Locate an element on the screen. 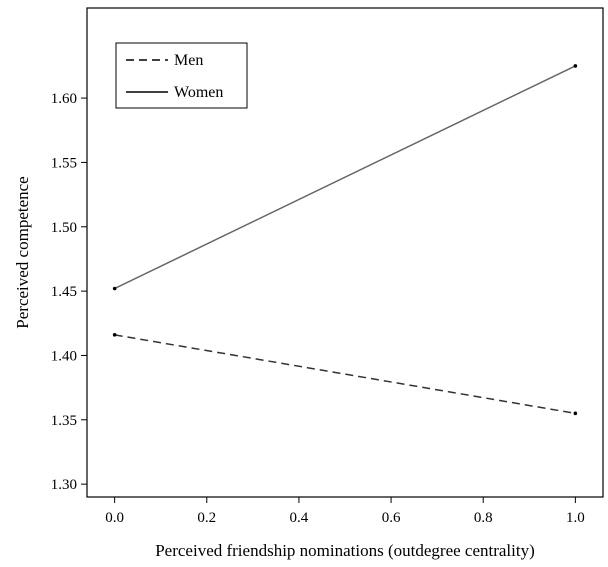 The width and height of the screenshot is (608, 567). legend-label-men: Men is located at coordinates (188, 60).